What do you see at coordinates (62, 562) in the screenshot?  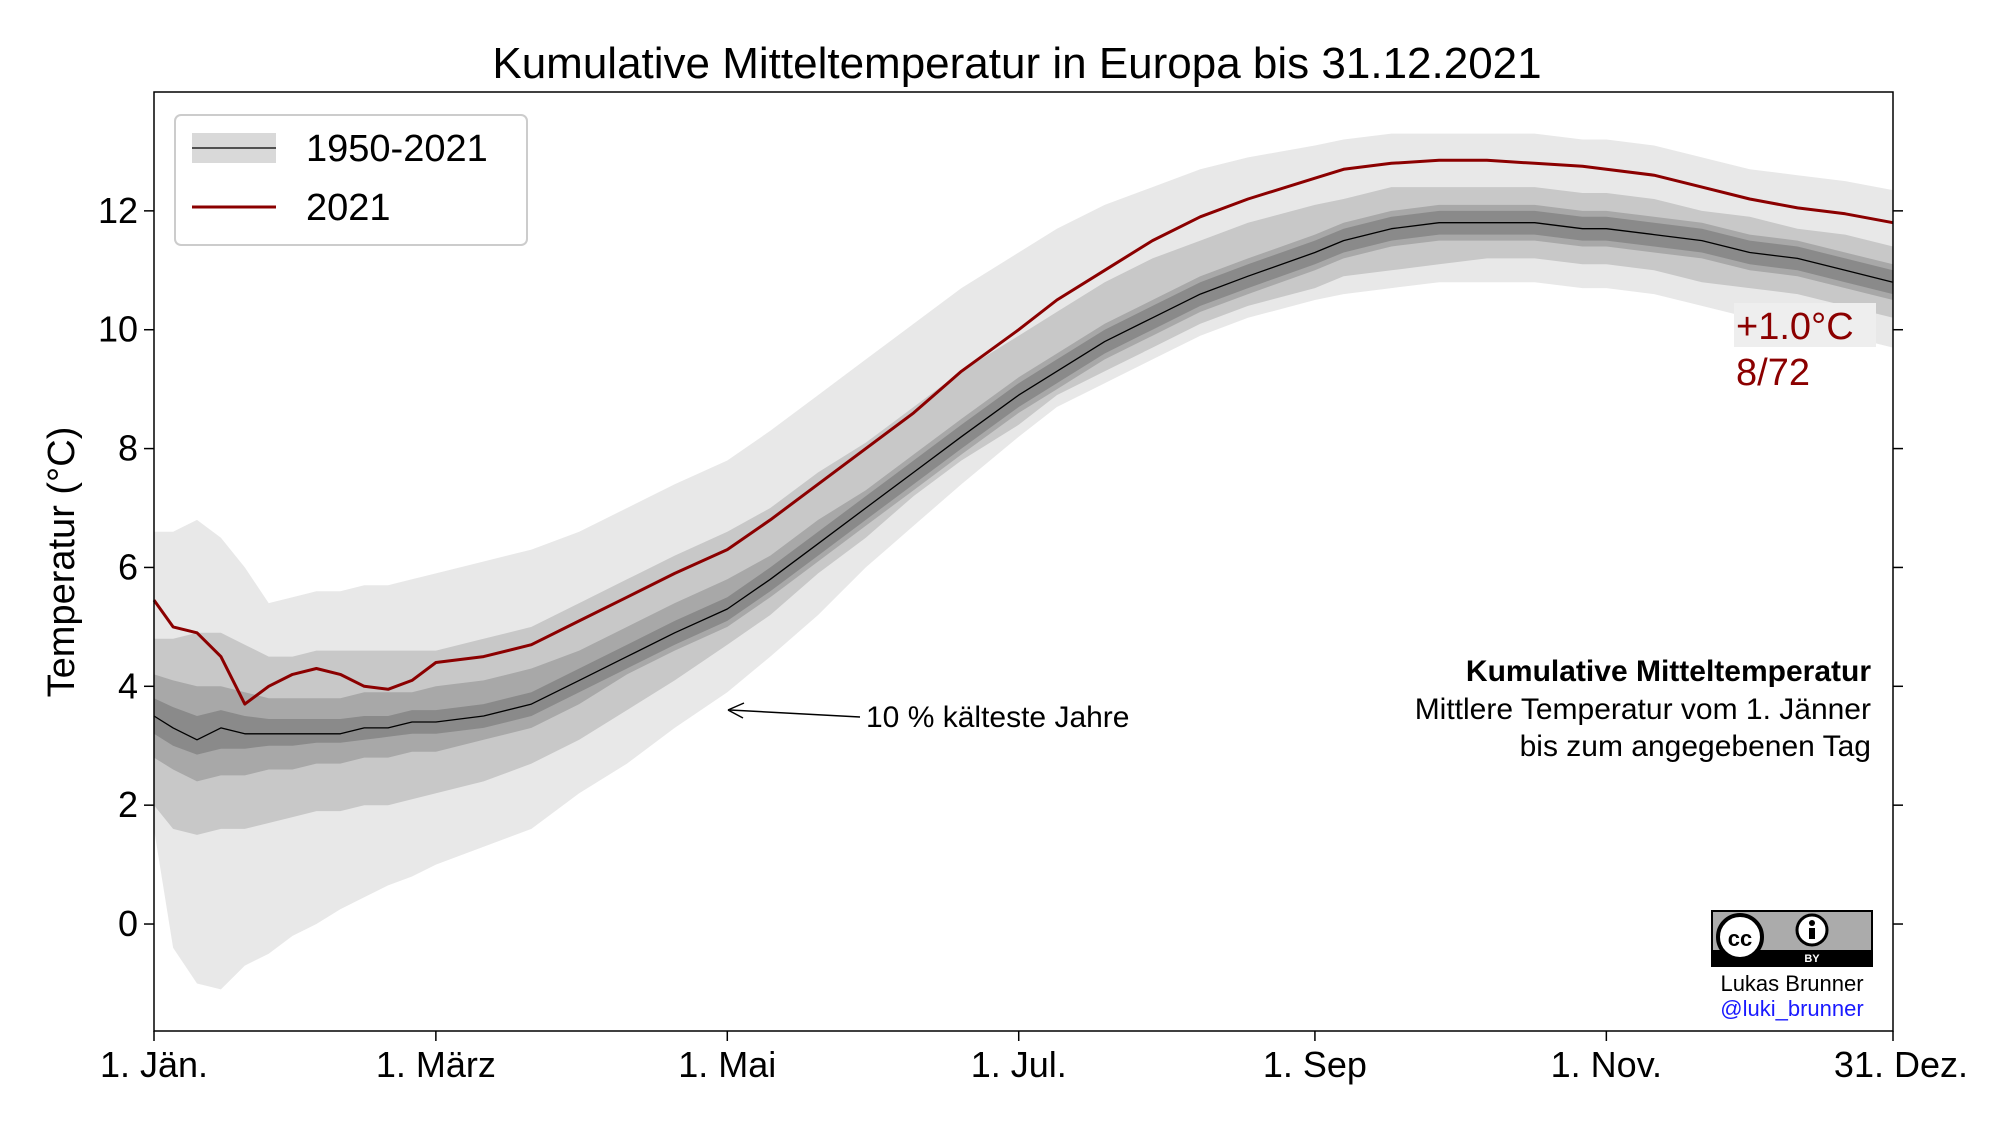 I see `y-axis-label: Temperatur (°C)` at bounding box center [62, 562].